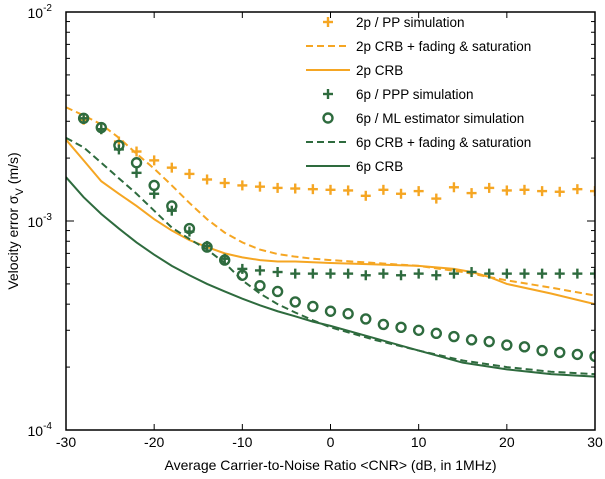 The image size is (605, 479). What do you see at coordinates (331, 442) in the screenshot?
I see `x-tick-label: 0` at bounding box center [331, 442].